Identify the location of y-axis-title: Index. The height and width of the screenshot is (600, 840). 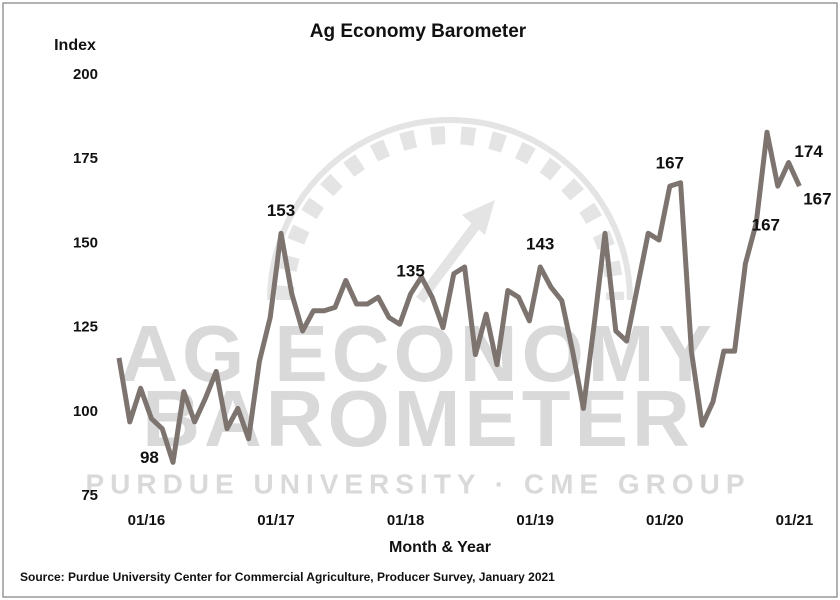
(75, 45).